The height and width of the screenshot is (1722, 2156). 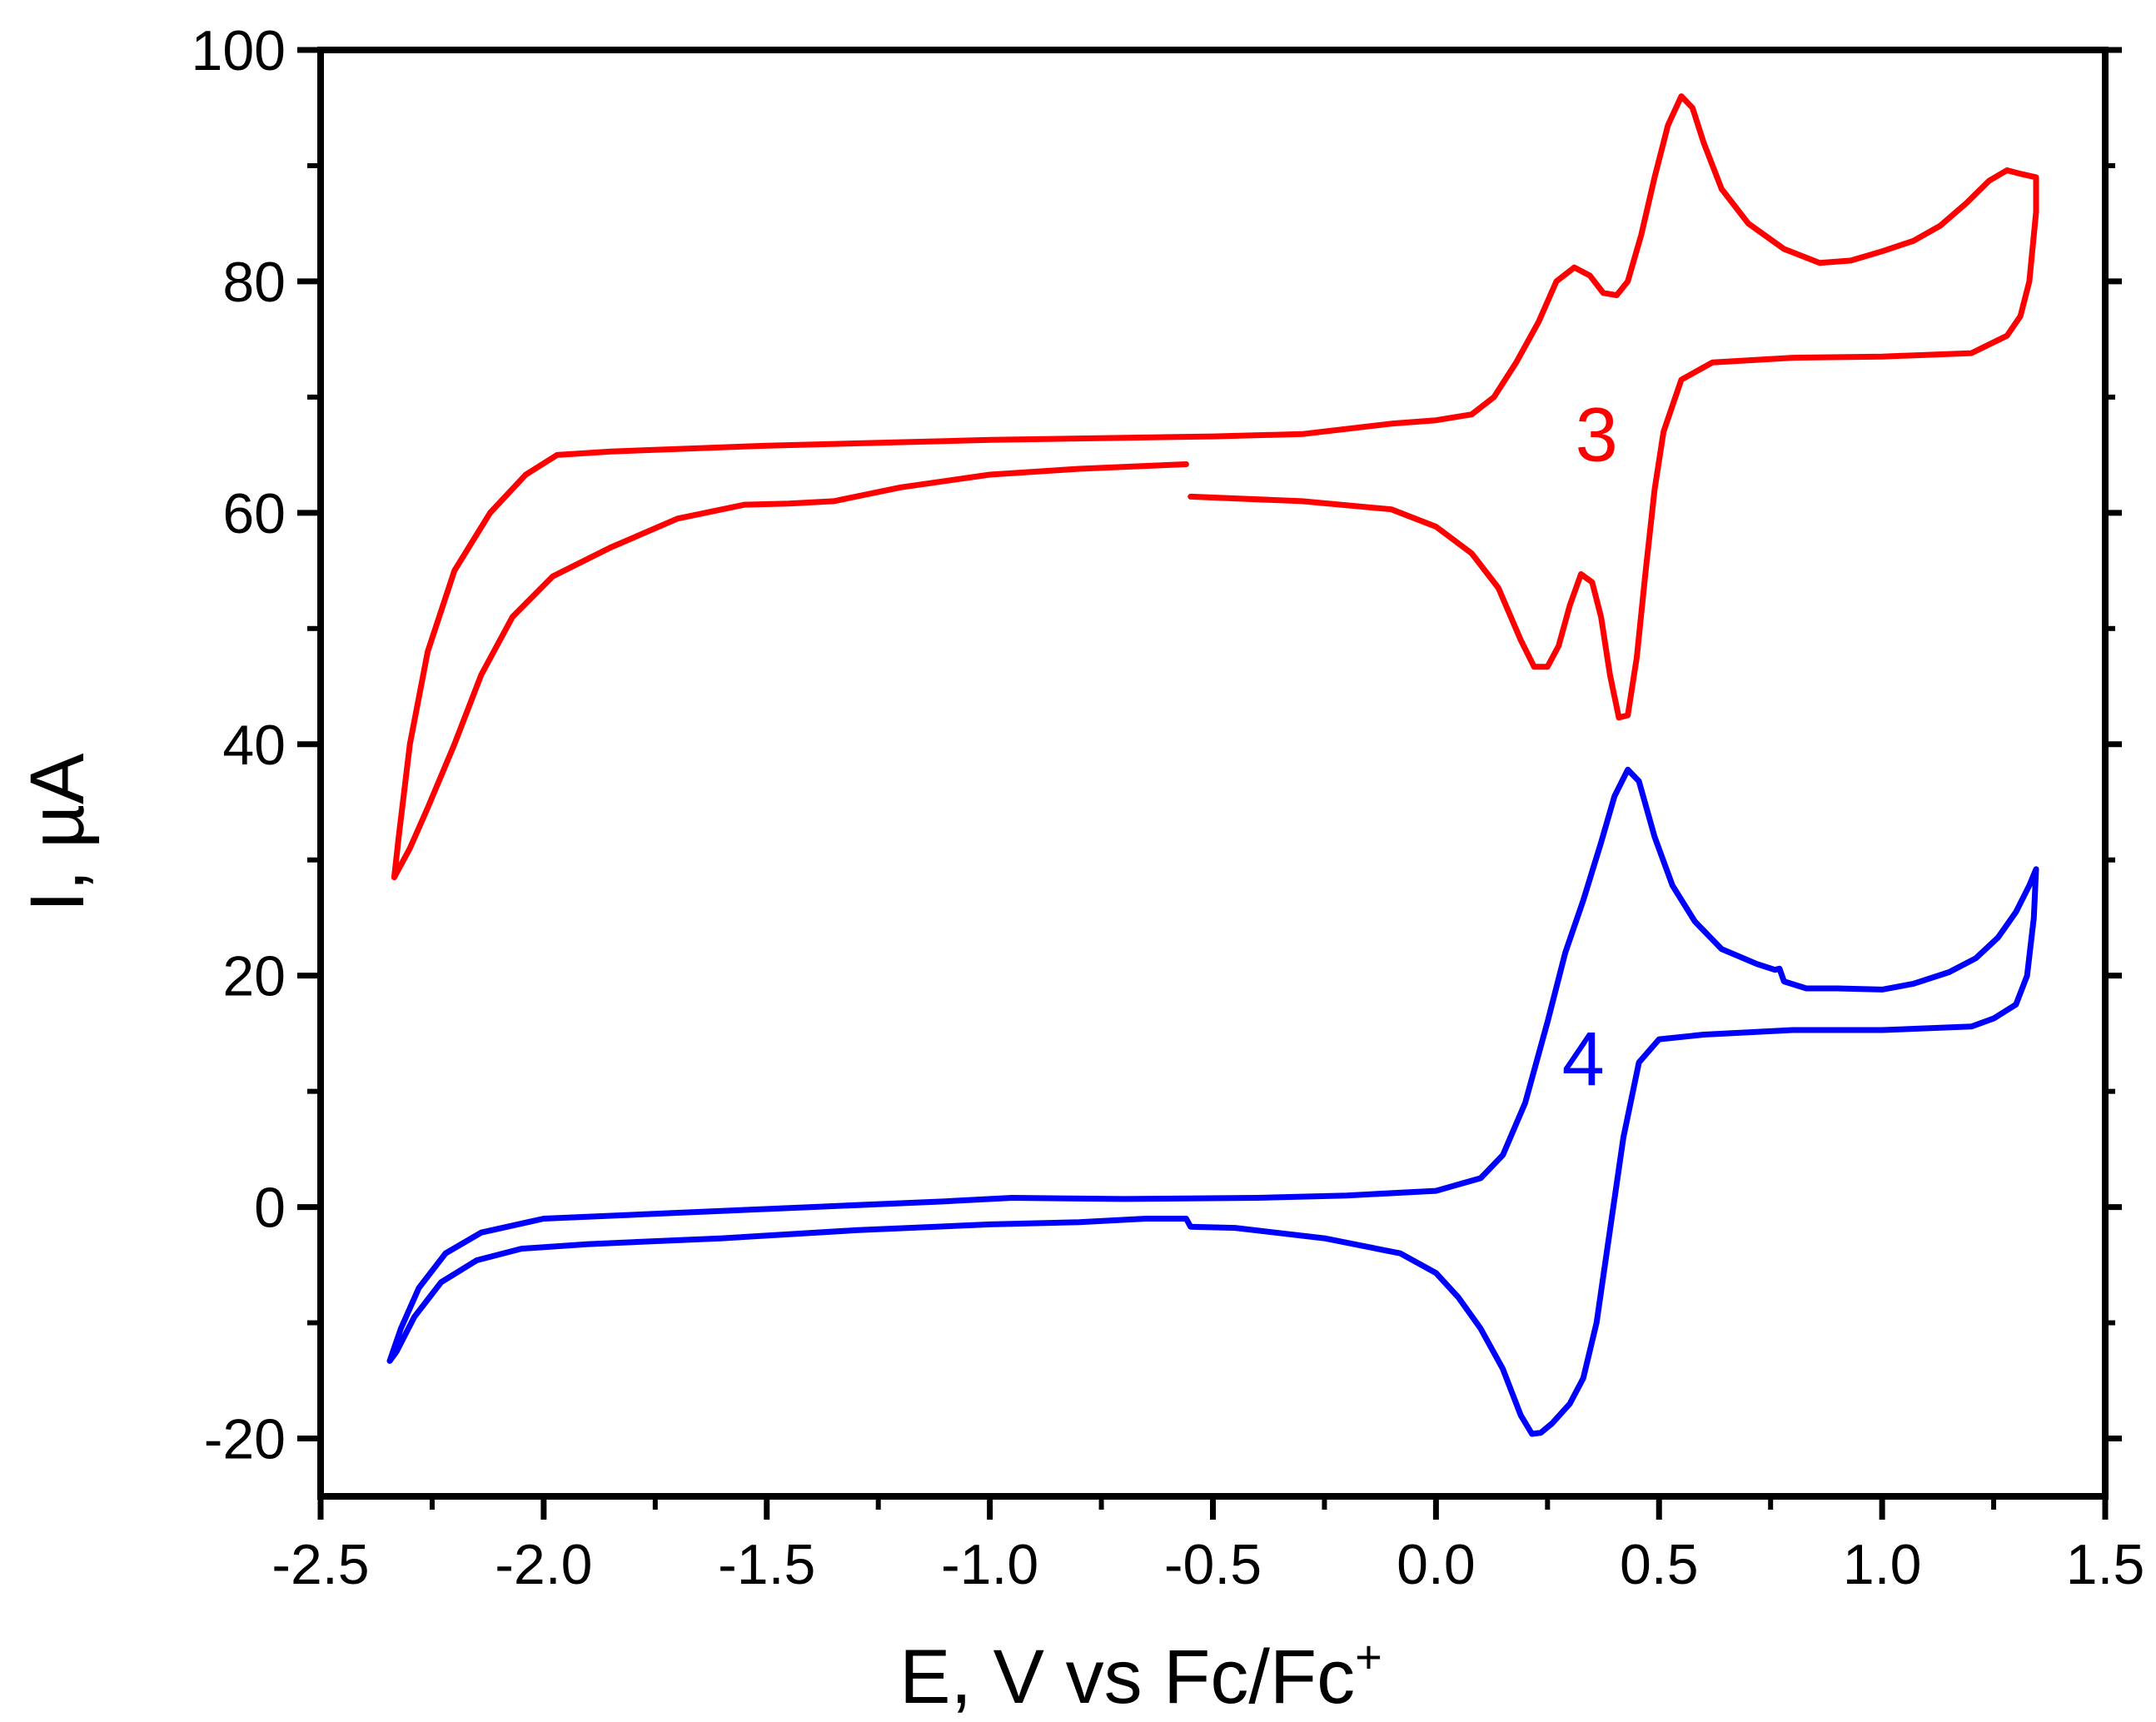 What do you see at coordinates (239, 50) in the screenshot?
I see `y-tick-label: 100` at bounding box center [239, 50].